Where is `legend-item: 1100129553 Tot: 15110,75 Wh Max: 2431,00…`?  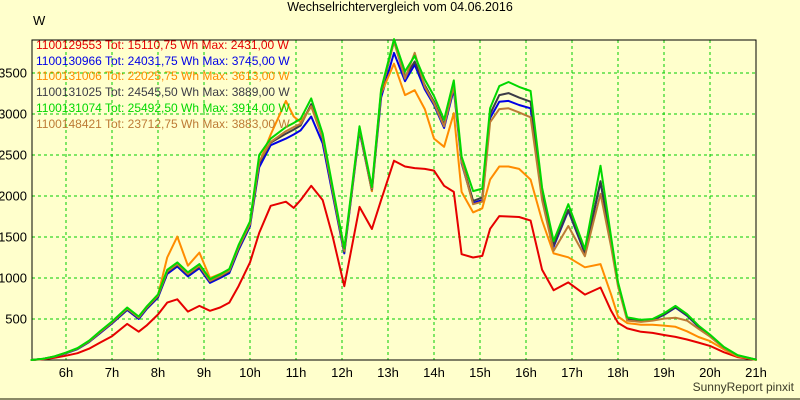
legend-item: 1100129553 Tot: 15110,75 Wh Max: 2431,00… is located at coordinates (162, 45).